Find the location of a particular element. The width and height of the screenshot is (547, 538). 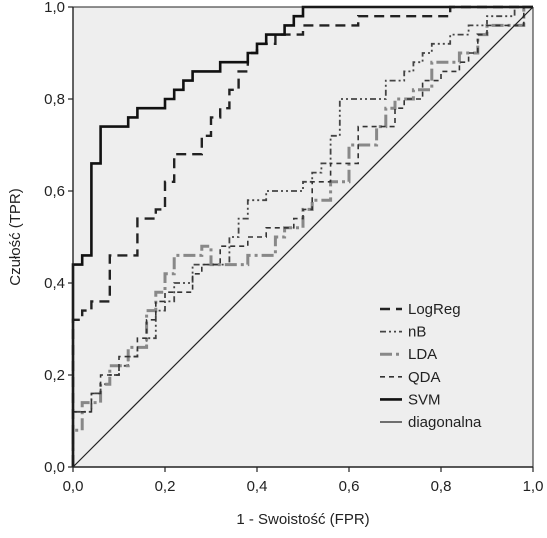

x-tick-label: 1,0 is located at coordinates (533, 486).